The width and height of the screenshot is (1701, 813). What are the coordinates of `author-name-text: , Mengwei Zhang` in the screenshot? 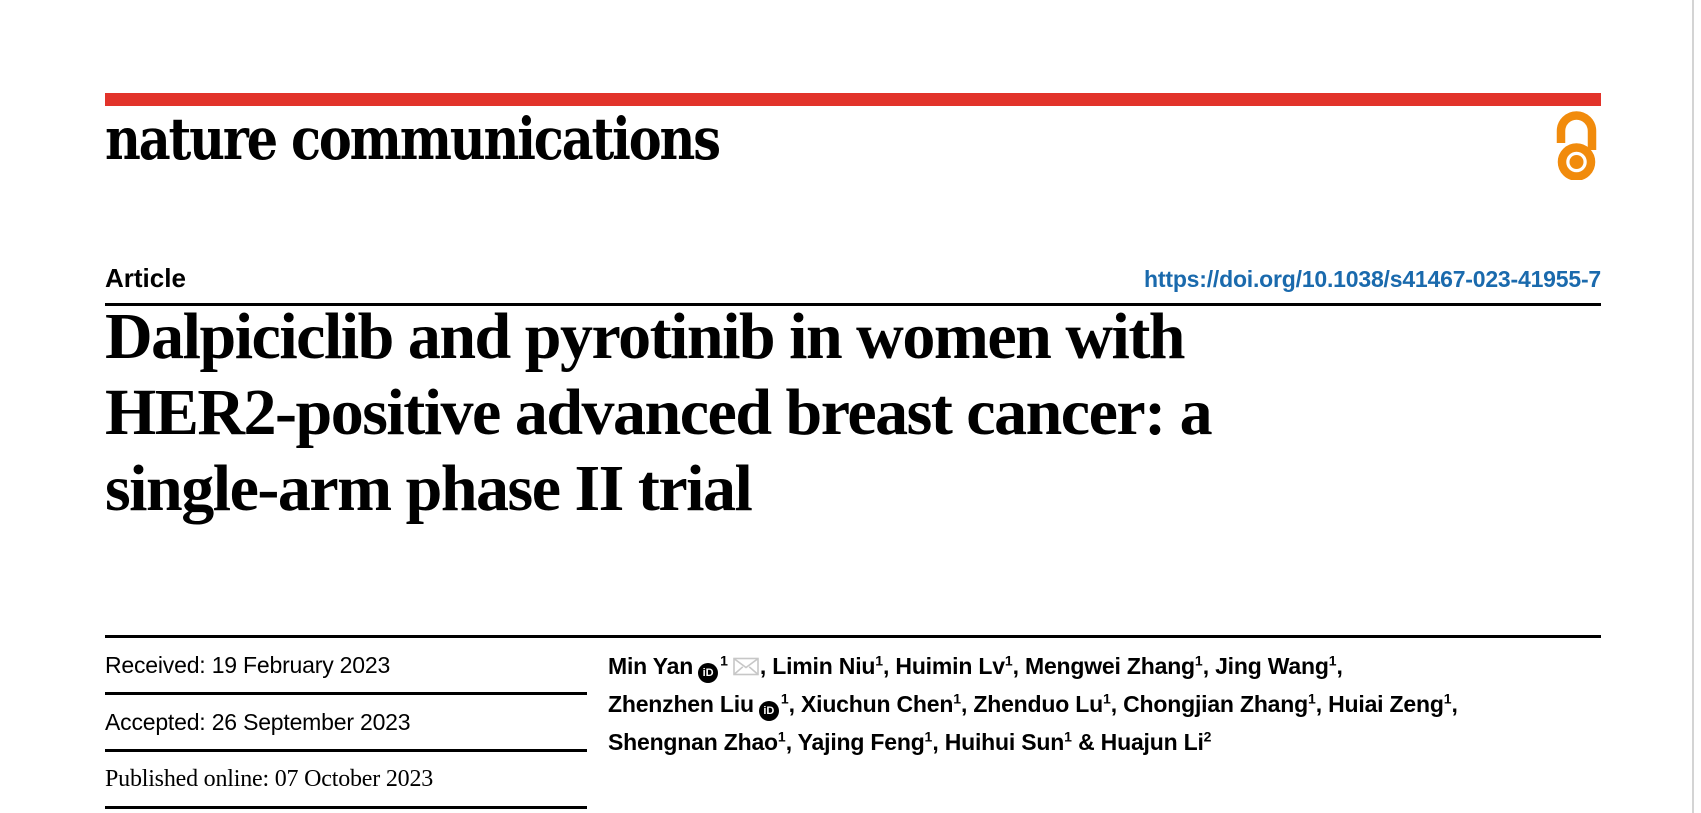 It's located at (1103, 666).